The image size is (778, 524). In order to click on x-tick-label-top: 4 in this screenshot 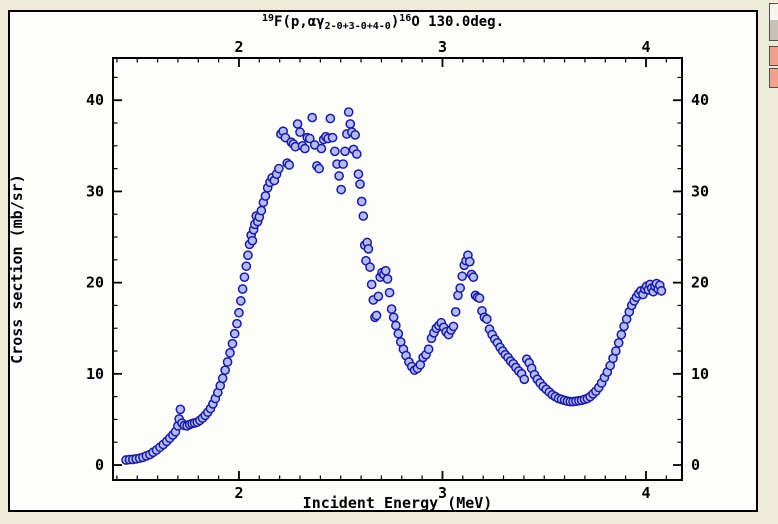, I will do `click(645, 47)`.